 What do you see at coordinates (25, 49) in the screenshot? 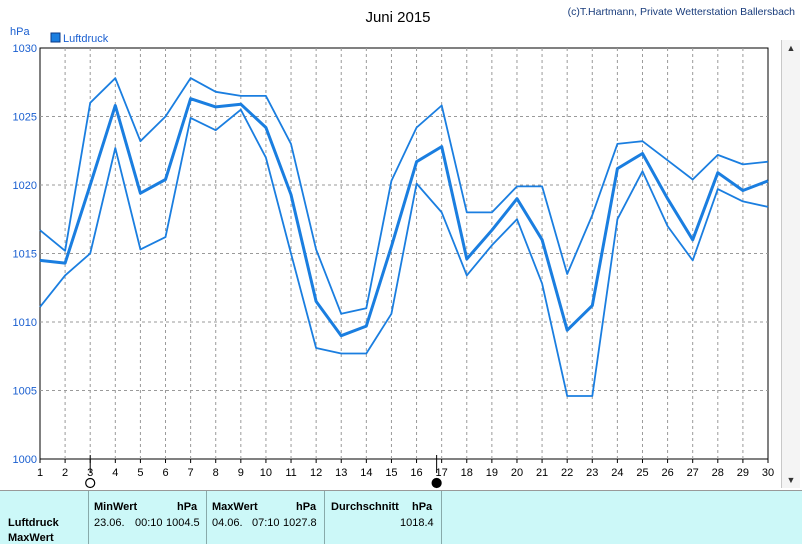
I see `y-tick-label: 1030` at bounding box center [25, 49].